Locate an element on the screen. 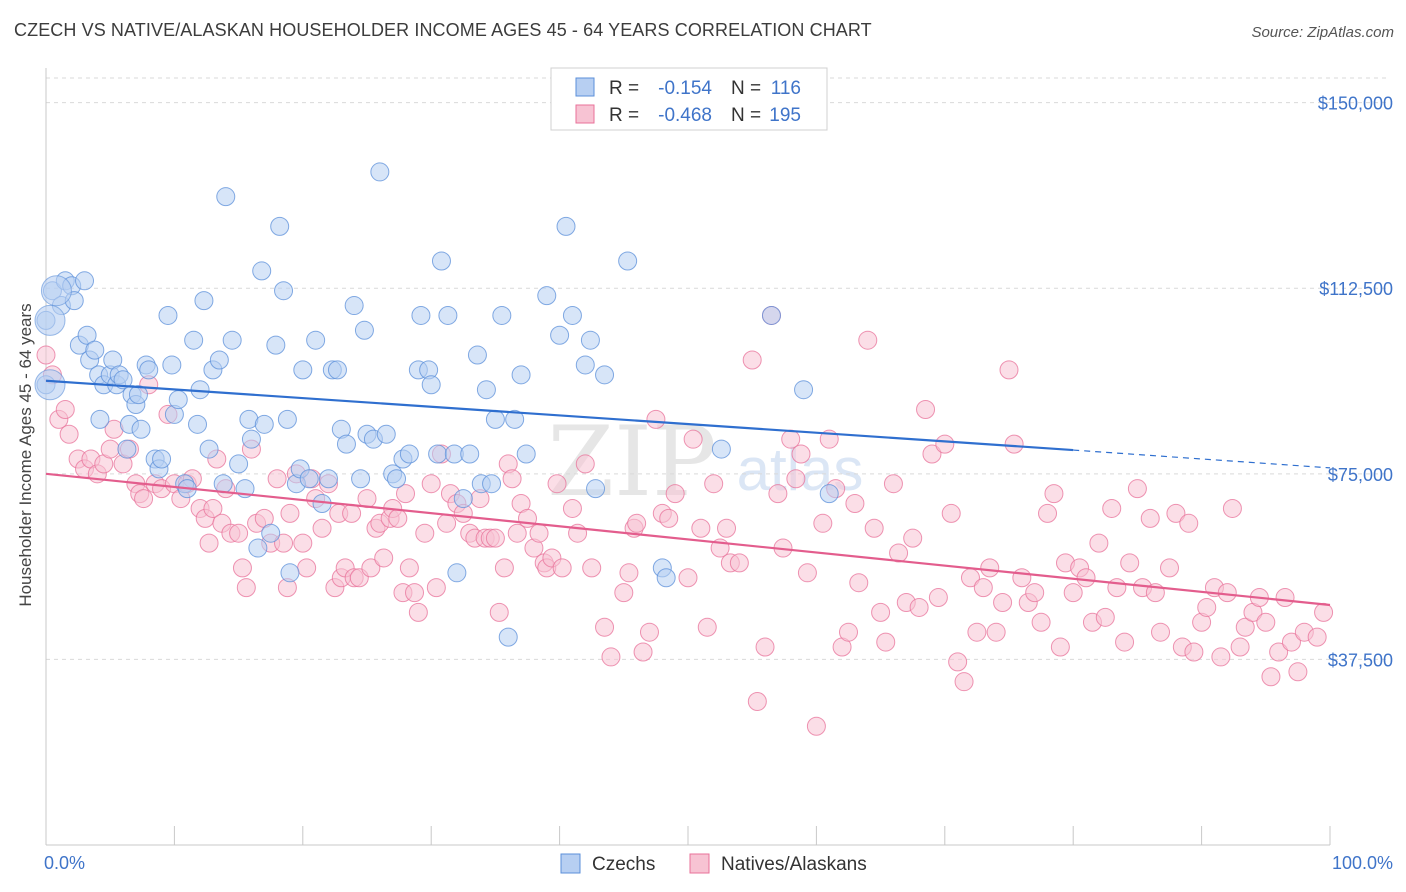 The width and height of the screenshot is (1406, 892). legend-czechs-label: Czechs is located at coordinates (623, 864).